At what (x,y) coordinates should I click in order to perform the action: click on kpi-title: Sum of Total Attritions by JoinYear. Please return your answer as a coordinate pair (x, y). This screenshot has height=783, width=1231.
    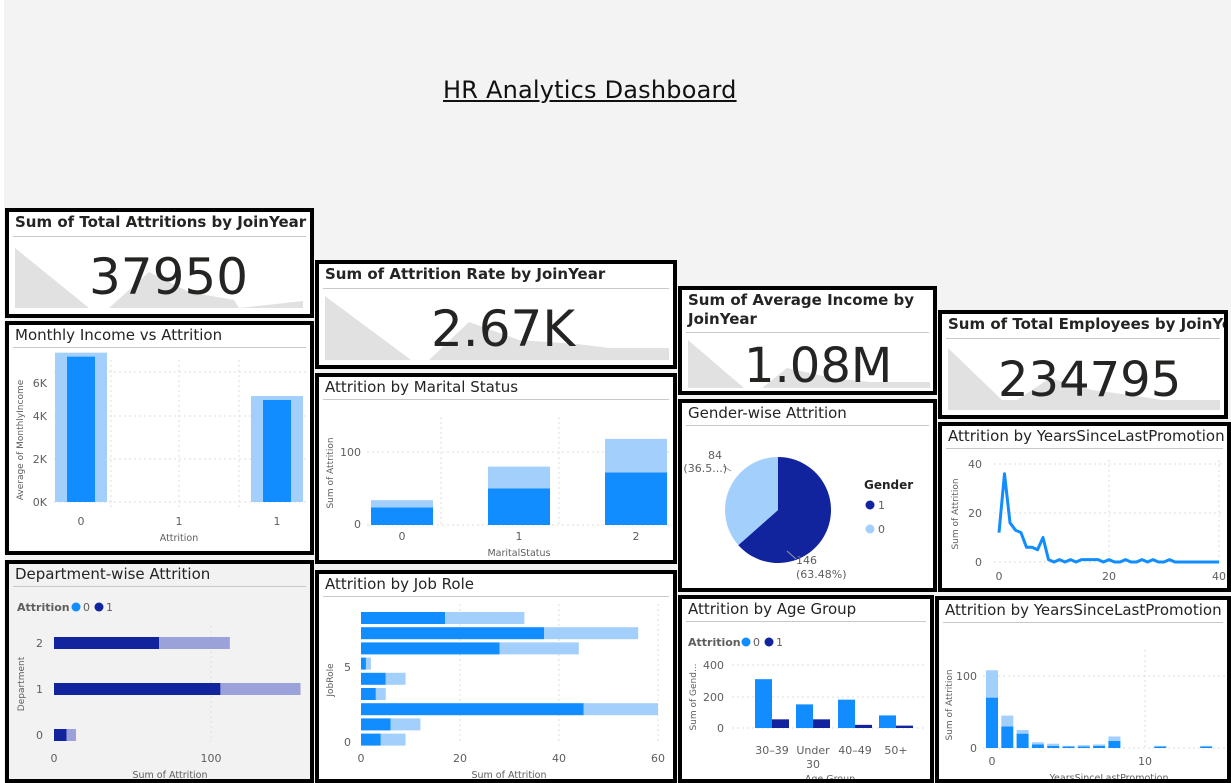
    Looking at the image, I should click on (161, 222).